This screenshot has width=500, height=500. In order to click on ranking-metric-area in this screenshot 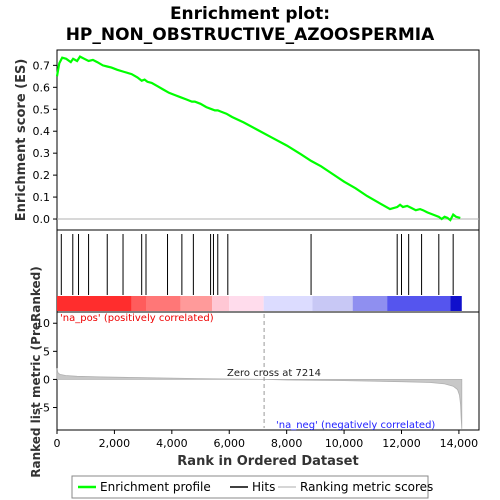, I will do `click(259, 398)`.